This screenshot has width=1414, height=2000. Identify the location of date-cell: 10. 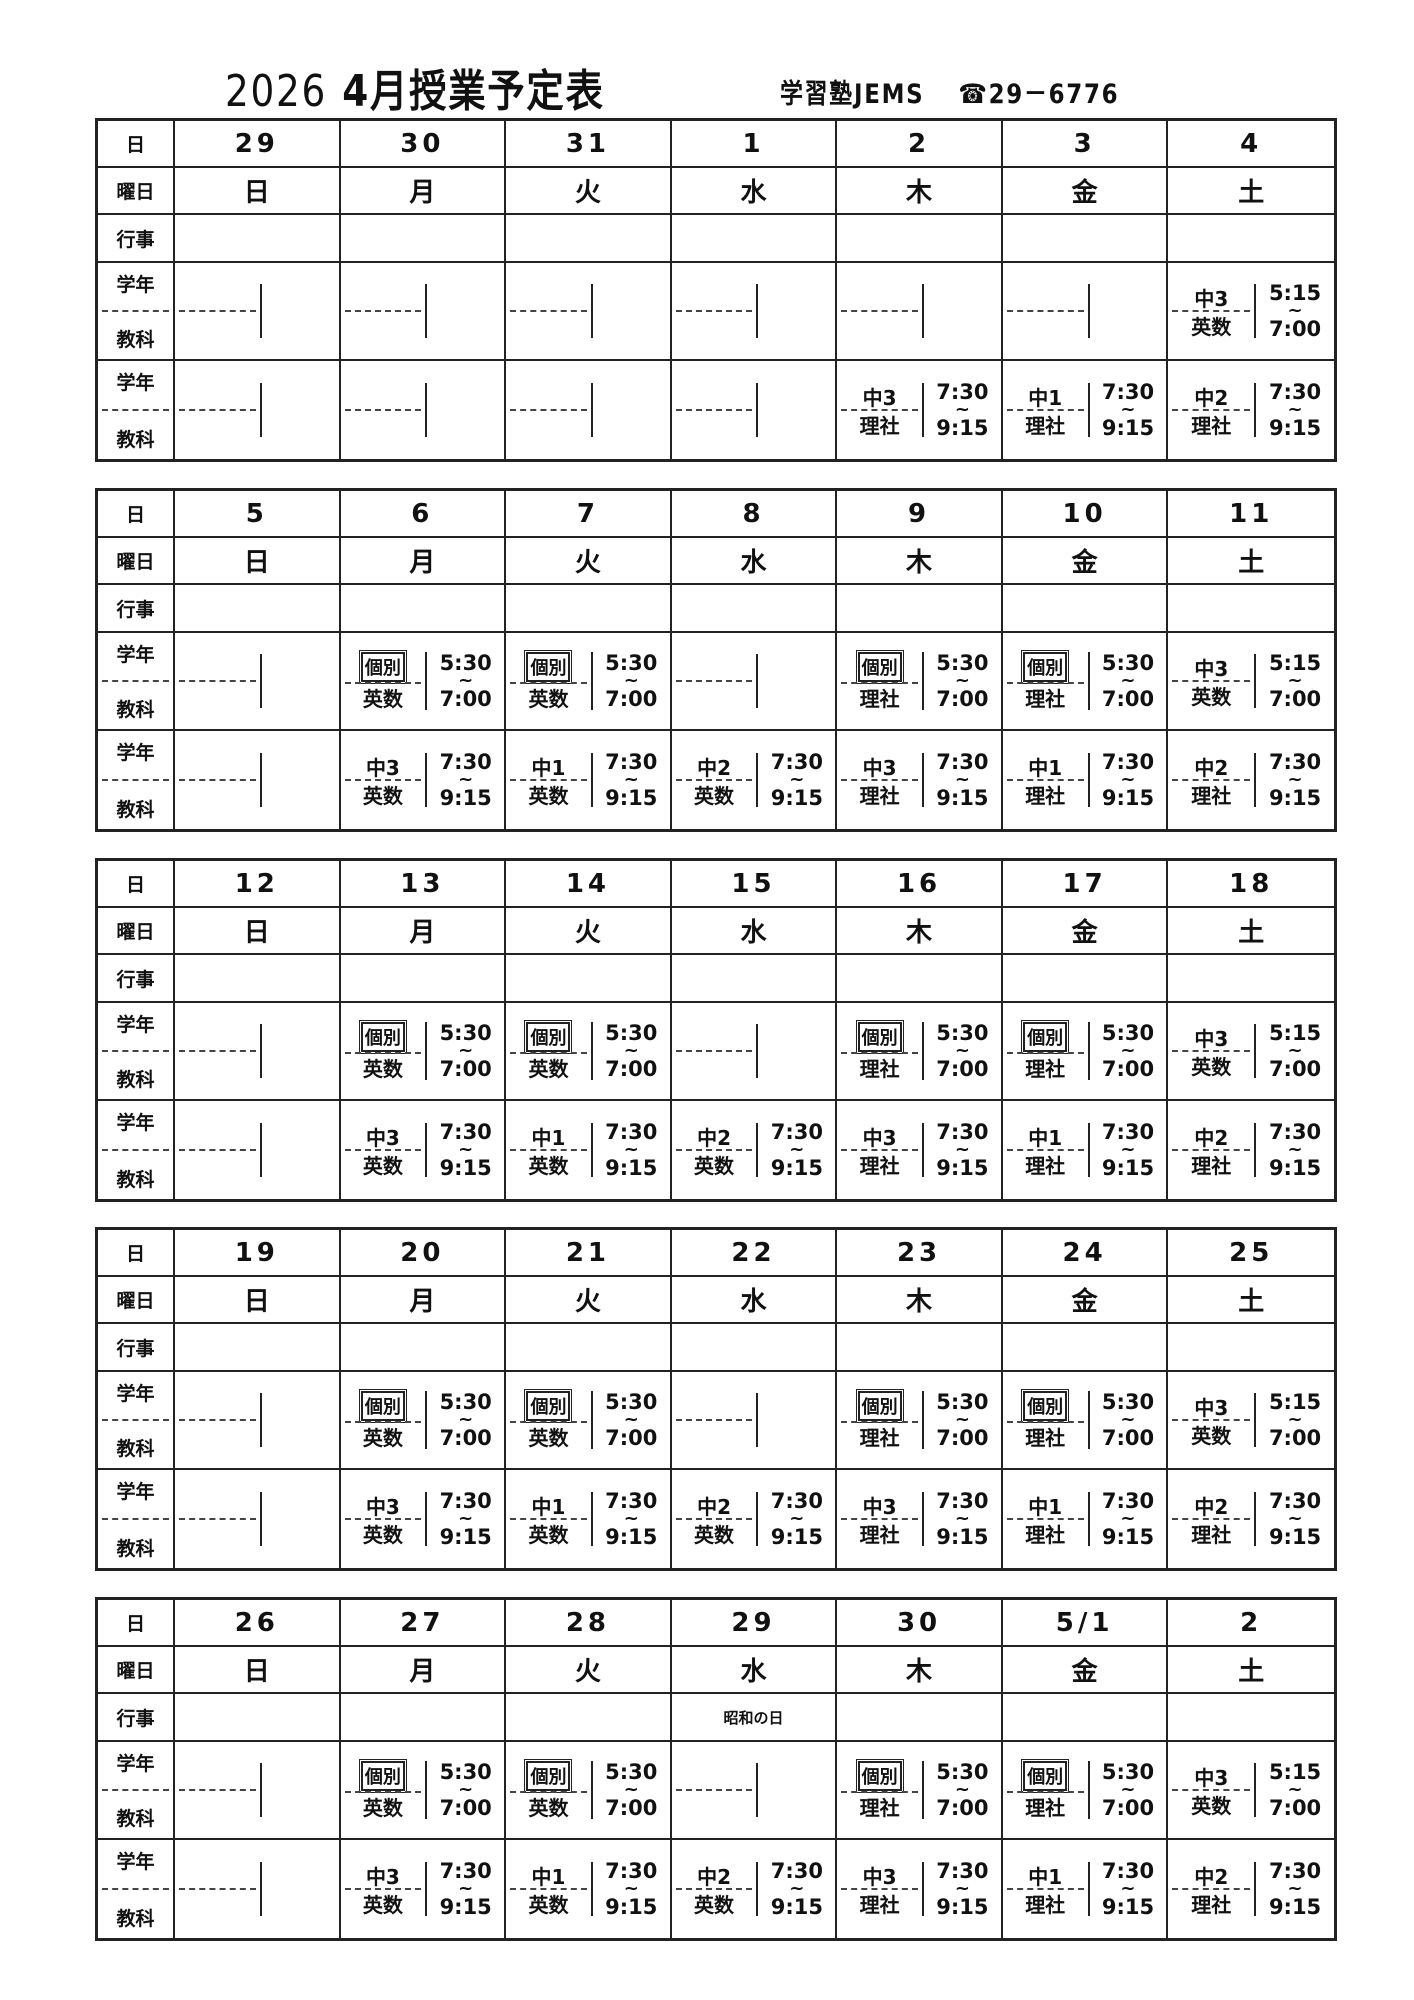
(1085, 514).